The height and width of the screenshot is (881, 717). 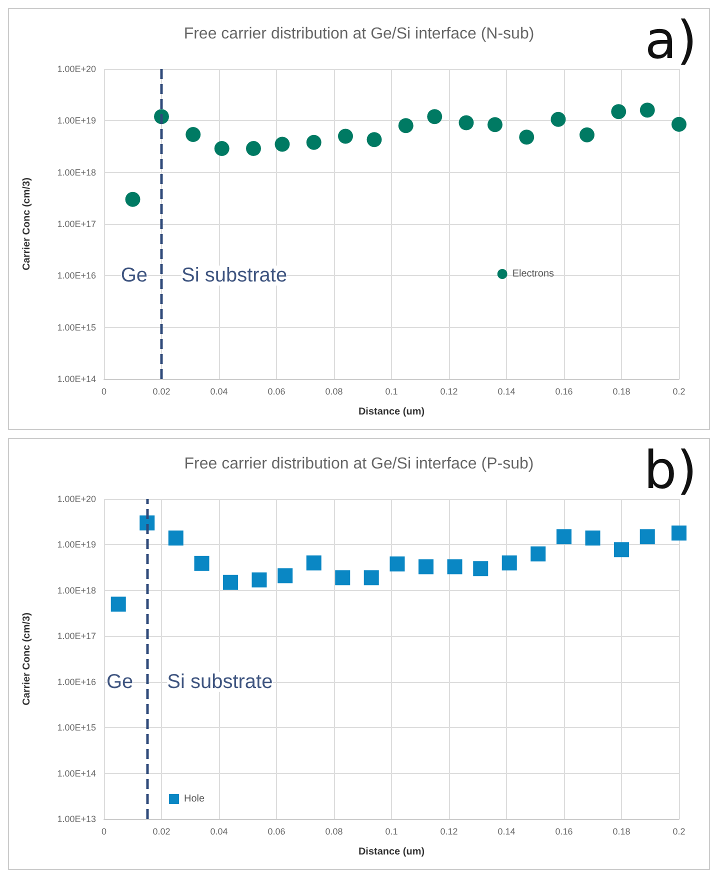 I want to click on annotation: b), so click(x=670, y=471).